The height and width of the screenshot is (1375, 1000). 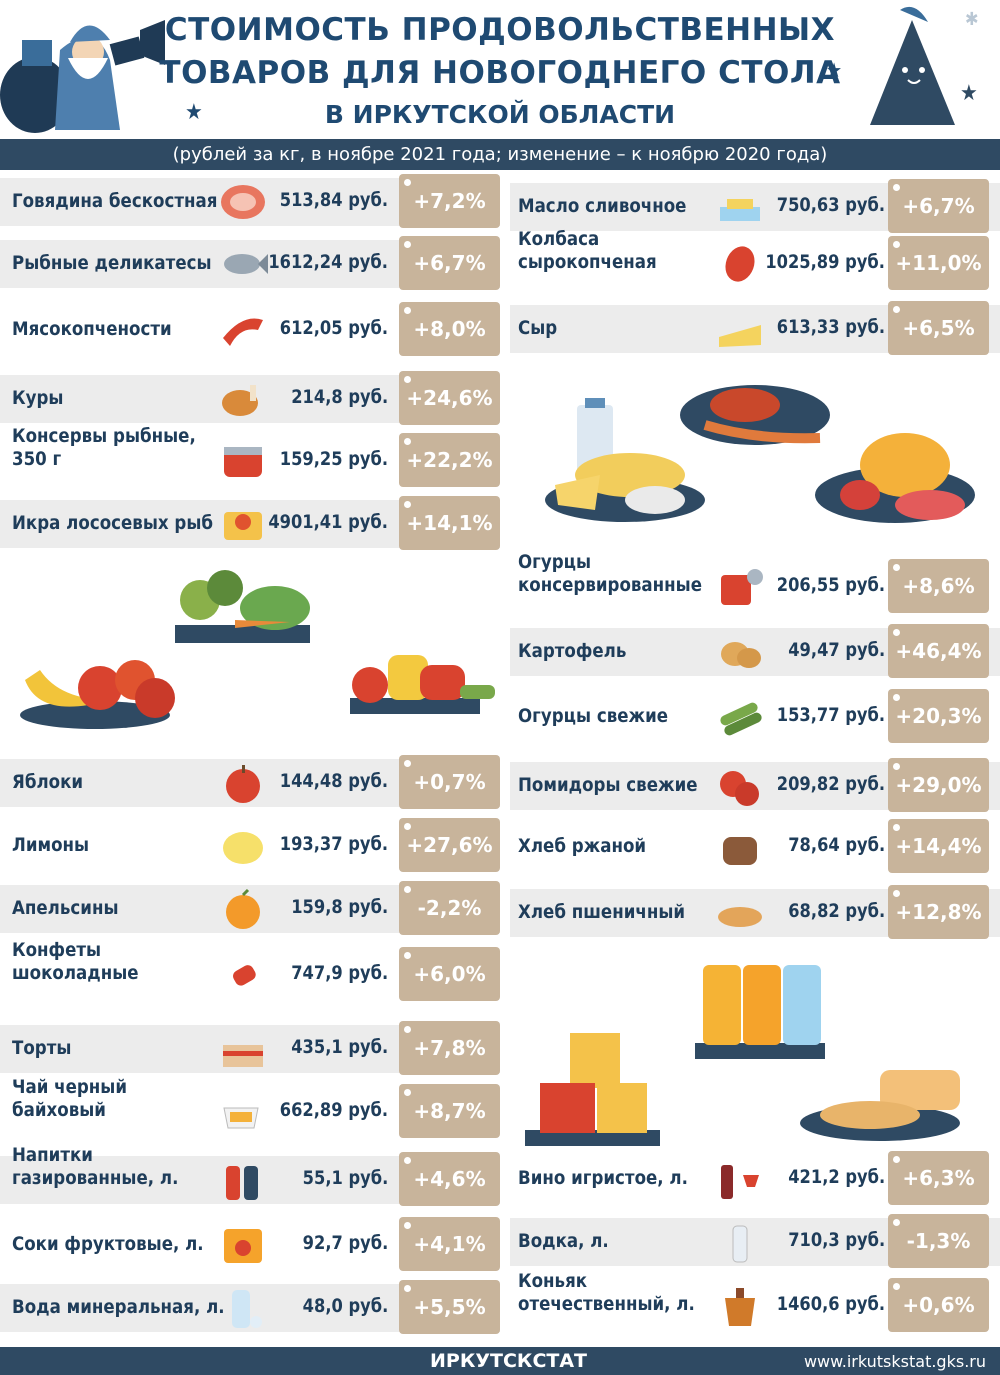 What do you see at coordinates (760, 454) in the screenshot?
I see `dairy-meat-illustration` at bounding box center [760, 454].